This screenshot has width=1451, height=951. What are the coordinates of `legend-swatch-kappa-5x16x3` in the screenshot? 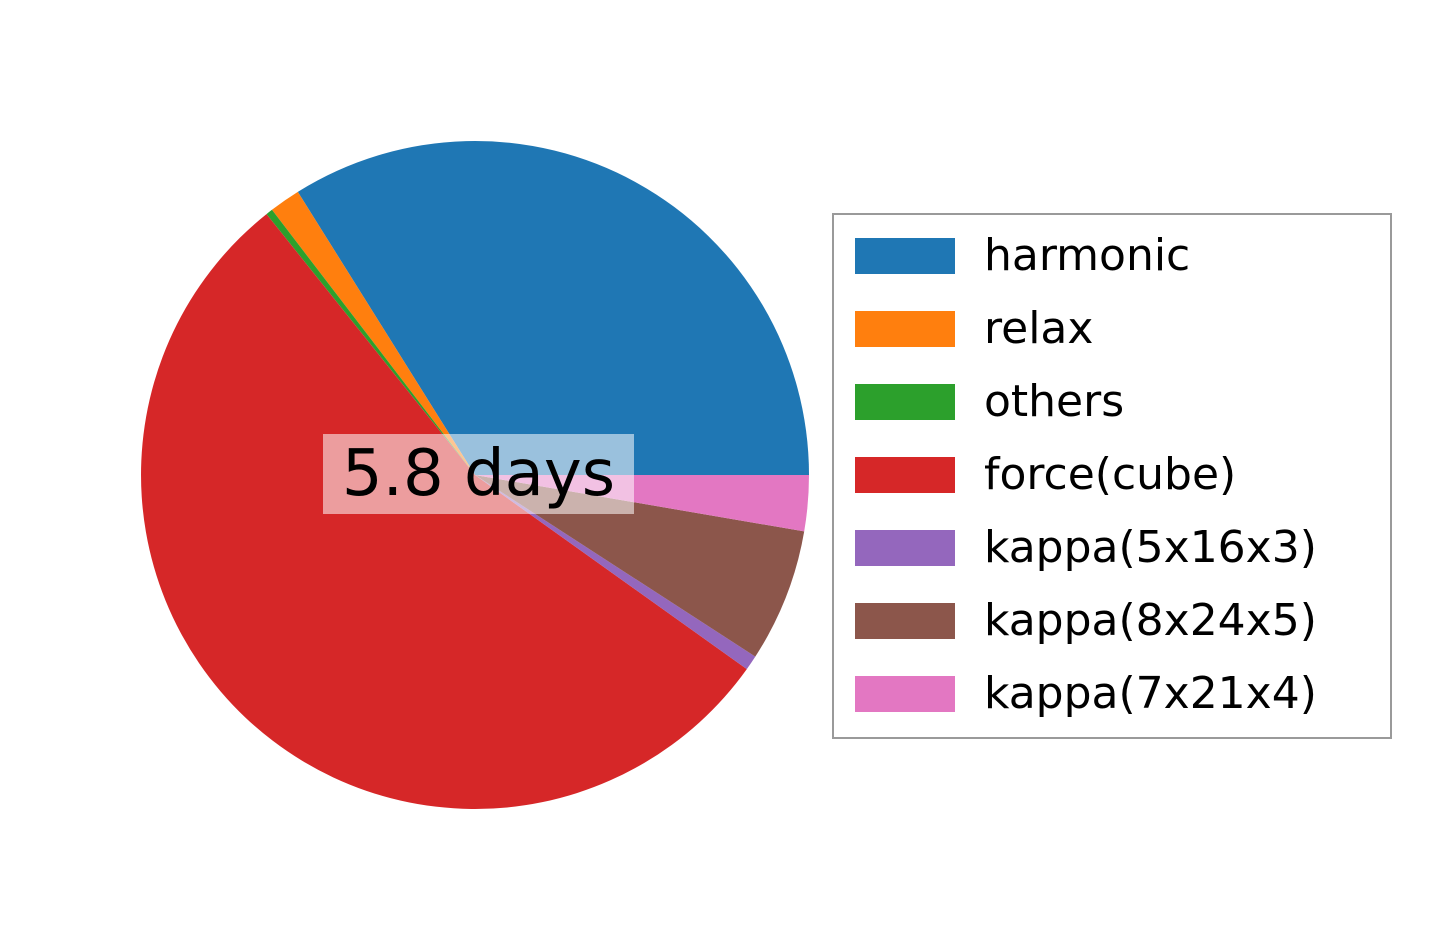 It's located at (905, 547).